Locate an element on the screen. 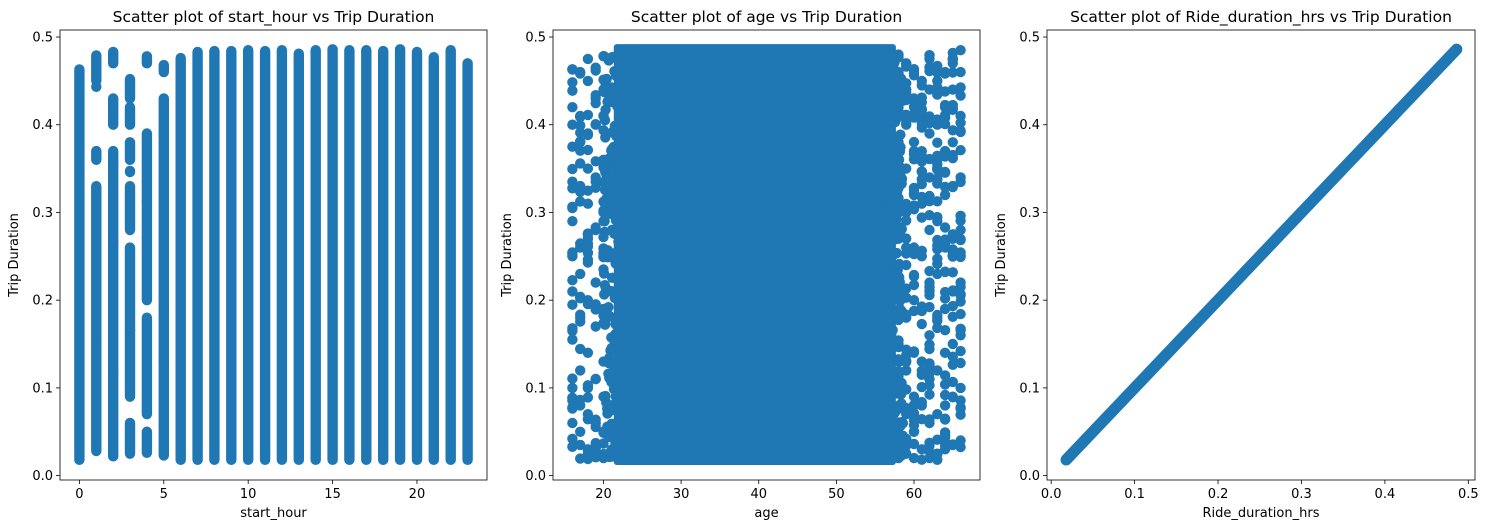 The width and height of the screenshot is (1488, 528). x-tick-label: 0.0 is located at coordinates (1051, 494).